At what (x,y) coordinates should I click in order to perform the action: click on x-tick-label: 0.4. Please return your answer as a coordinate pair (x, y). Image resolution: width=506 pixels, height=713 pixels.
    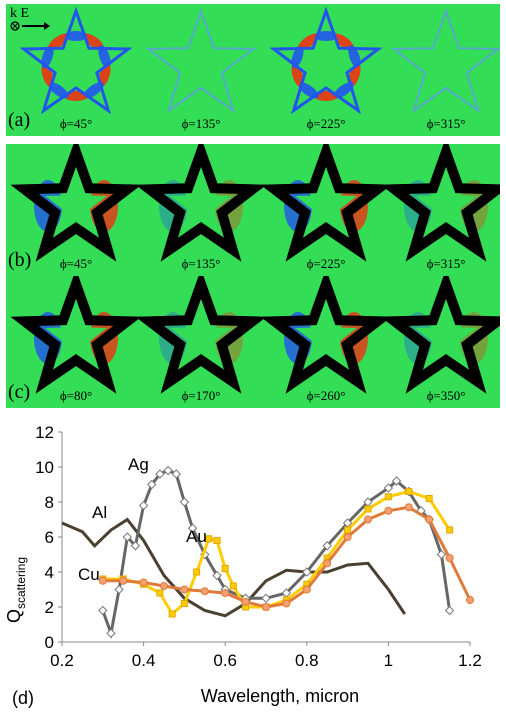
    Looking at the image, I should click on (144, 660).